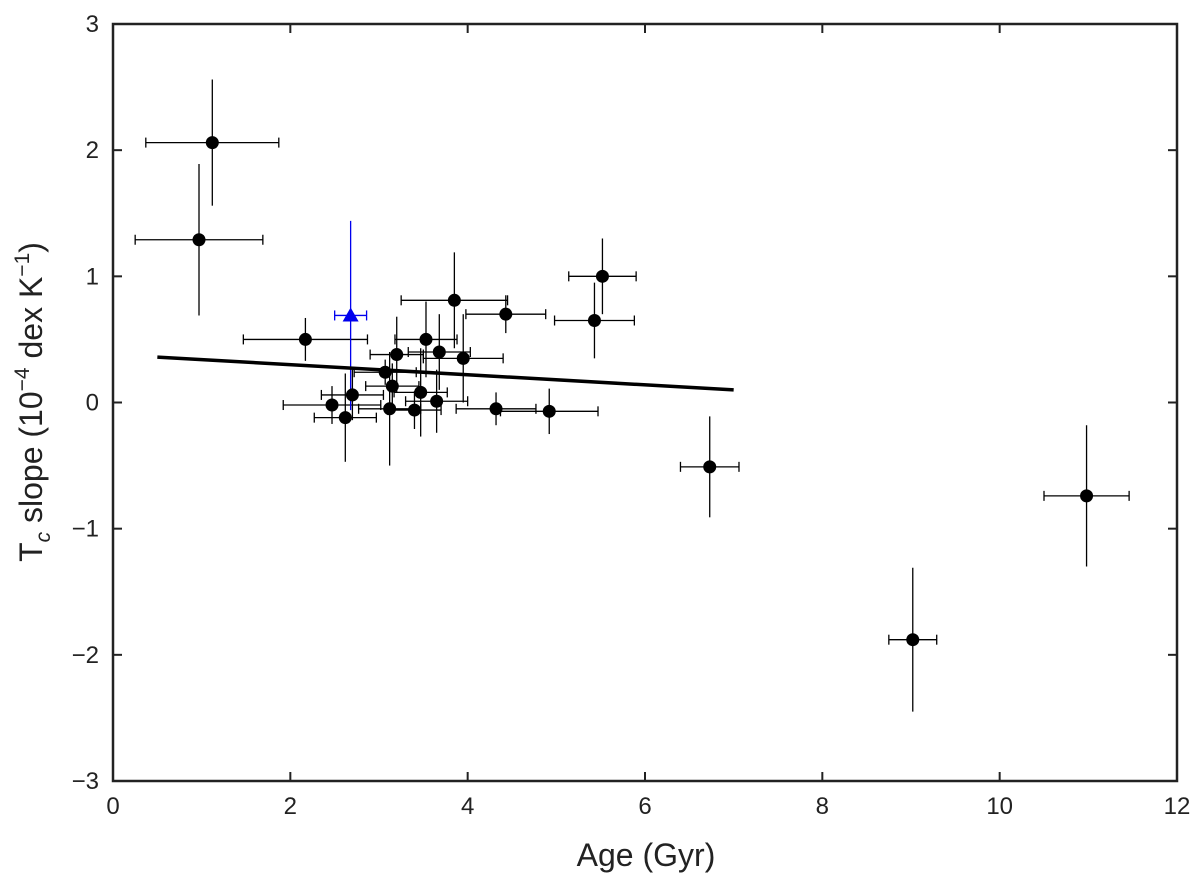  I want to click on x-tick-labels: 0 2 4 6 8 10 12, so click(648, 806).